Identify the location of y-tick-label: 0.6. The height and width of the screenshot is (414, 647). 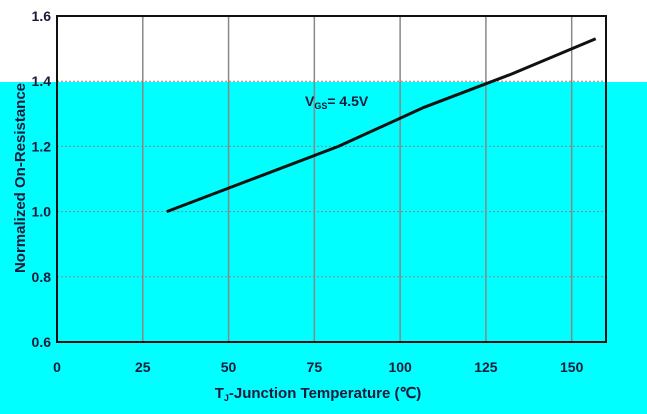
(42, 342).